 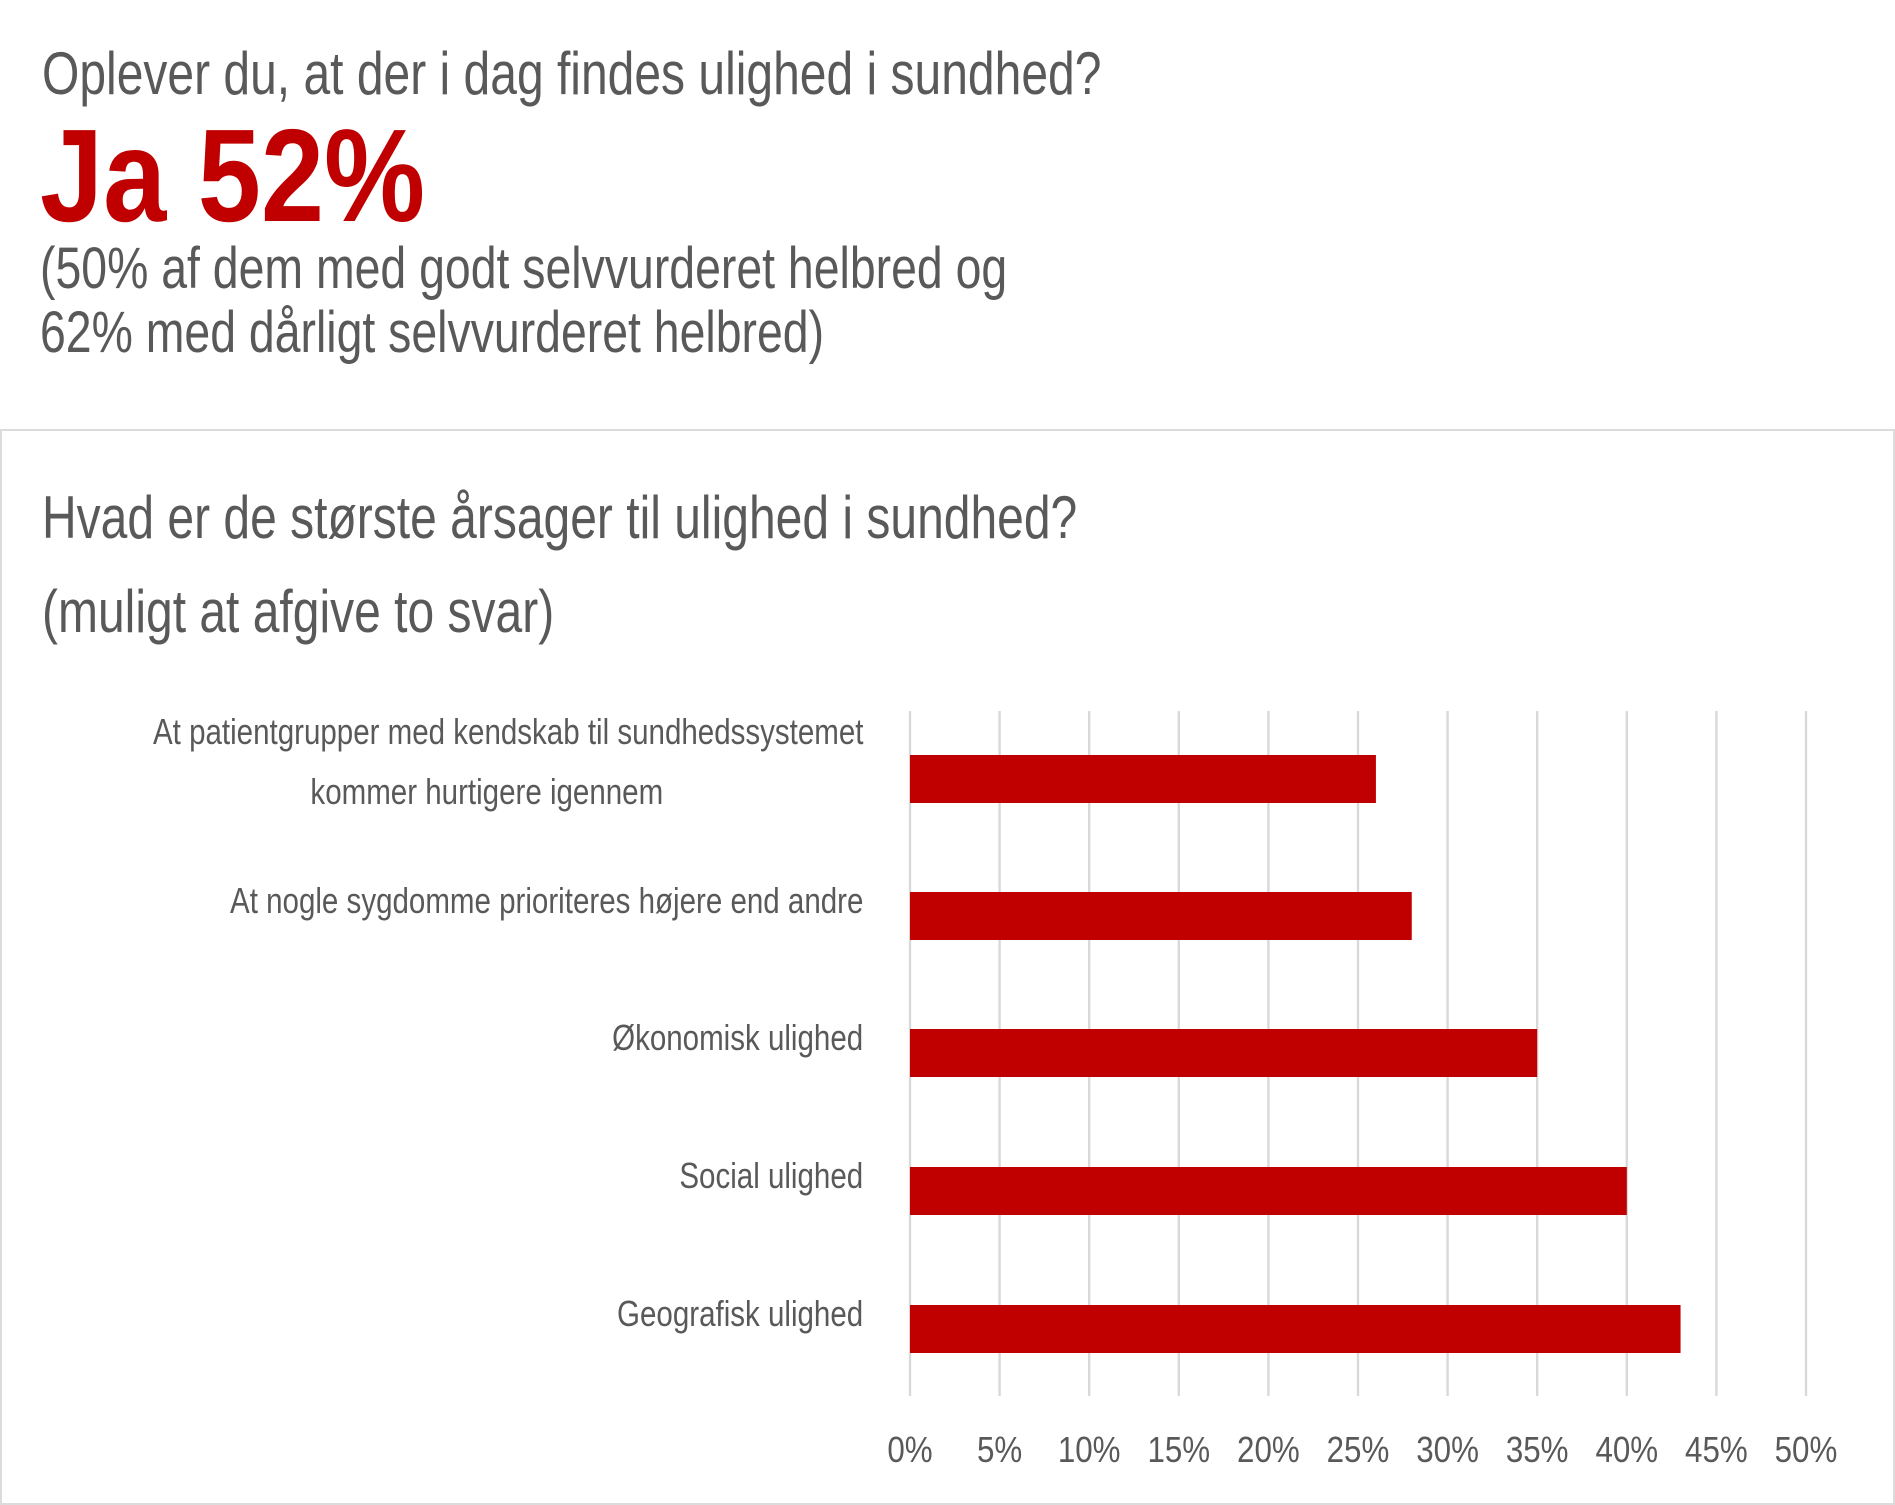 I want to click on x-tick-label: 0%, so click(x=909, y=1450).